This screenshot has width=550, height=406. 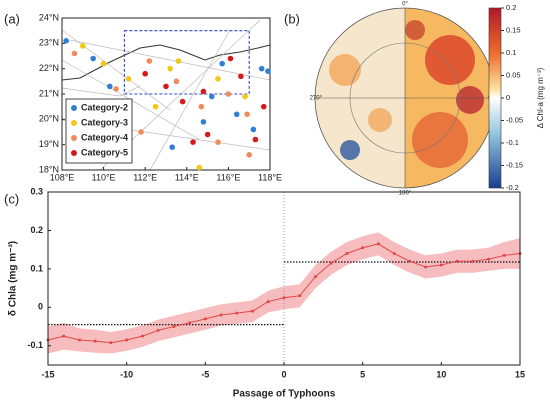 I want to click on colorbar-tick-label: 0, so click(x=508, y=97).